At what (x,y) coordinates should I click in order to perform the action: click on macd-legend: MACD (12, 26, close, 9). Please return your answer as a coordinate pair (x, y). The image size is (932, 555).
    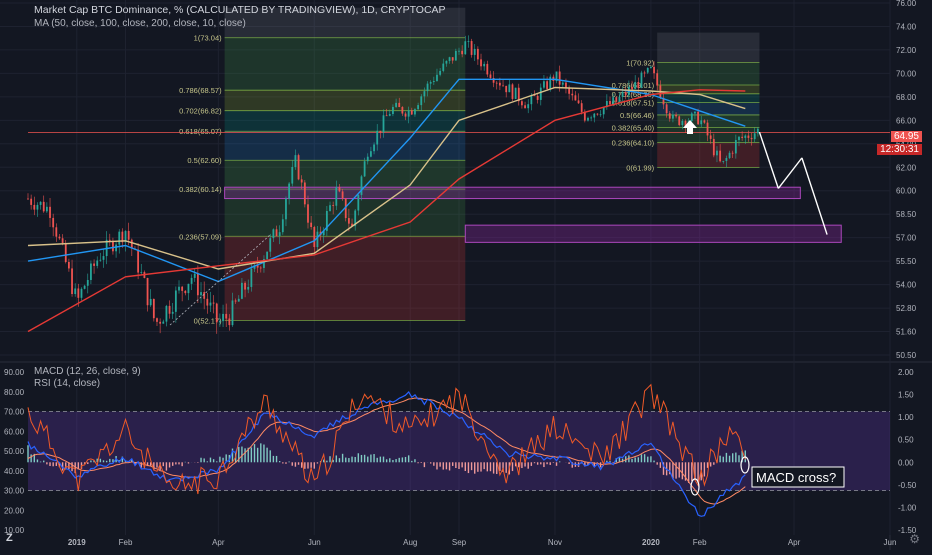
    Looking at the image, I should click on (87, 371).